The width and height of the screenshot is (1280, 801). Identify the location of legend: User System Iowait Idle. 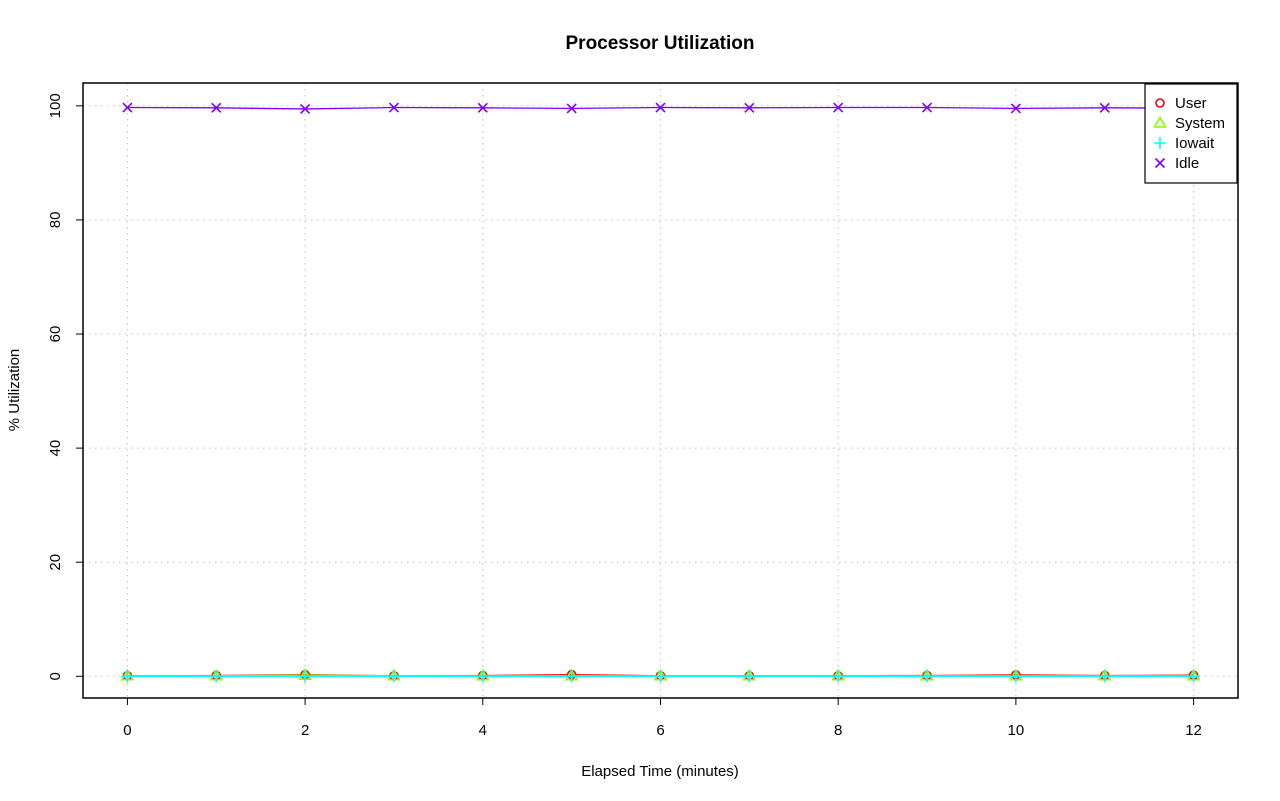
(1191, 133).